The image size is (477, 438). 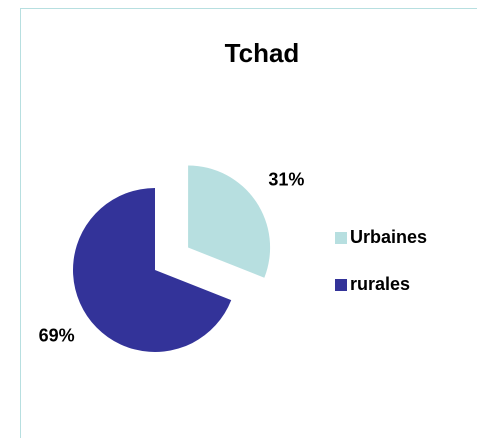 I want to click on legend-label: Urbaines, so click(x=388, y=237).